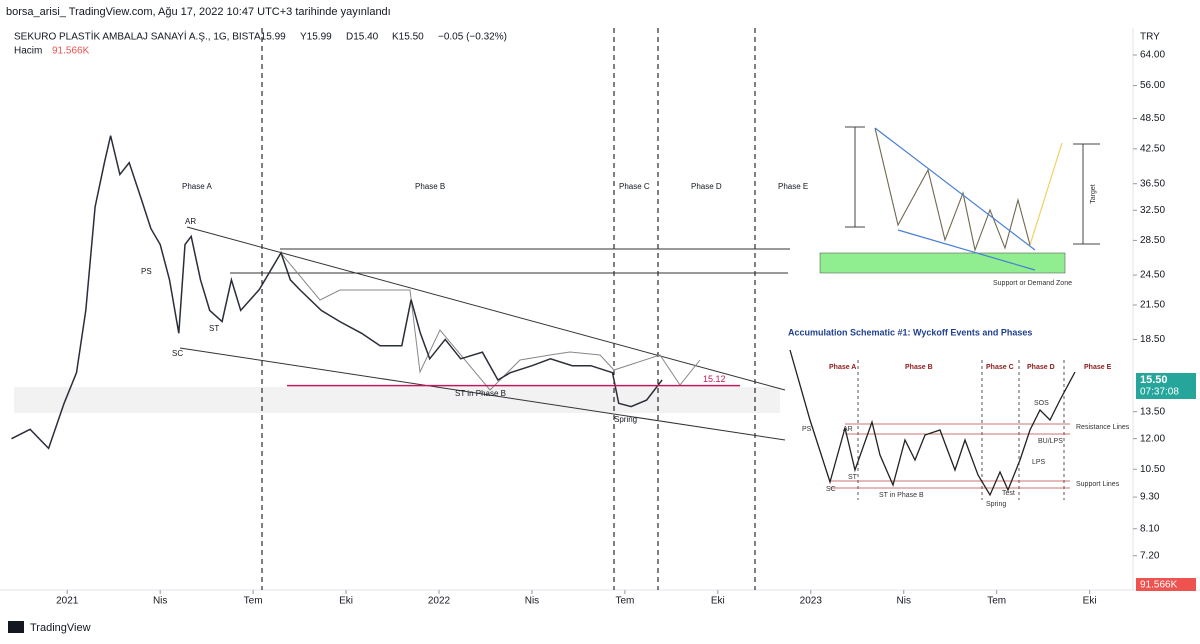 The height and width of the screenshot is (644, 1200). What do you see at coordinates (1152, 275) in the screenshot?
I see `y-tick-label: 24.50` at bounding box center [1152, 275].